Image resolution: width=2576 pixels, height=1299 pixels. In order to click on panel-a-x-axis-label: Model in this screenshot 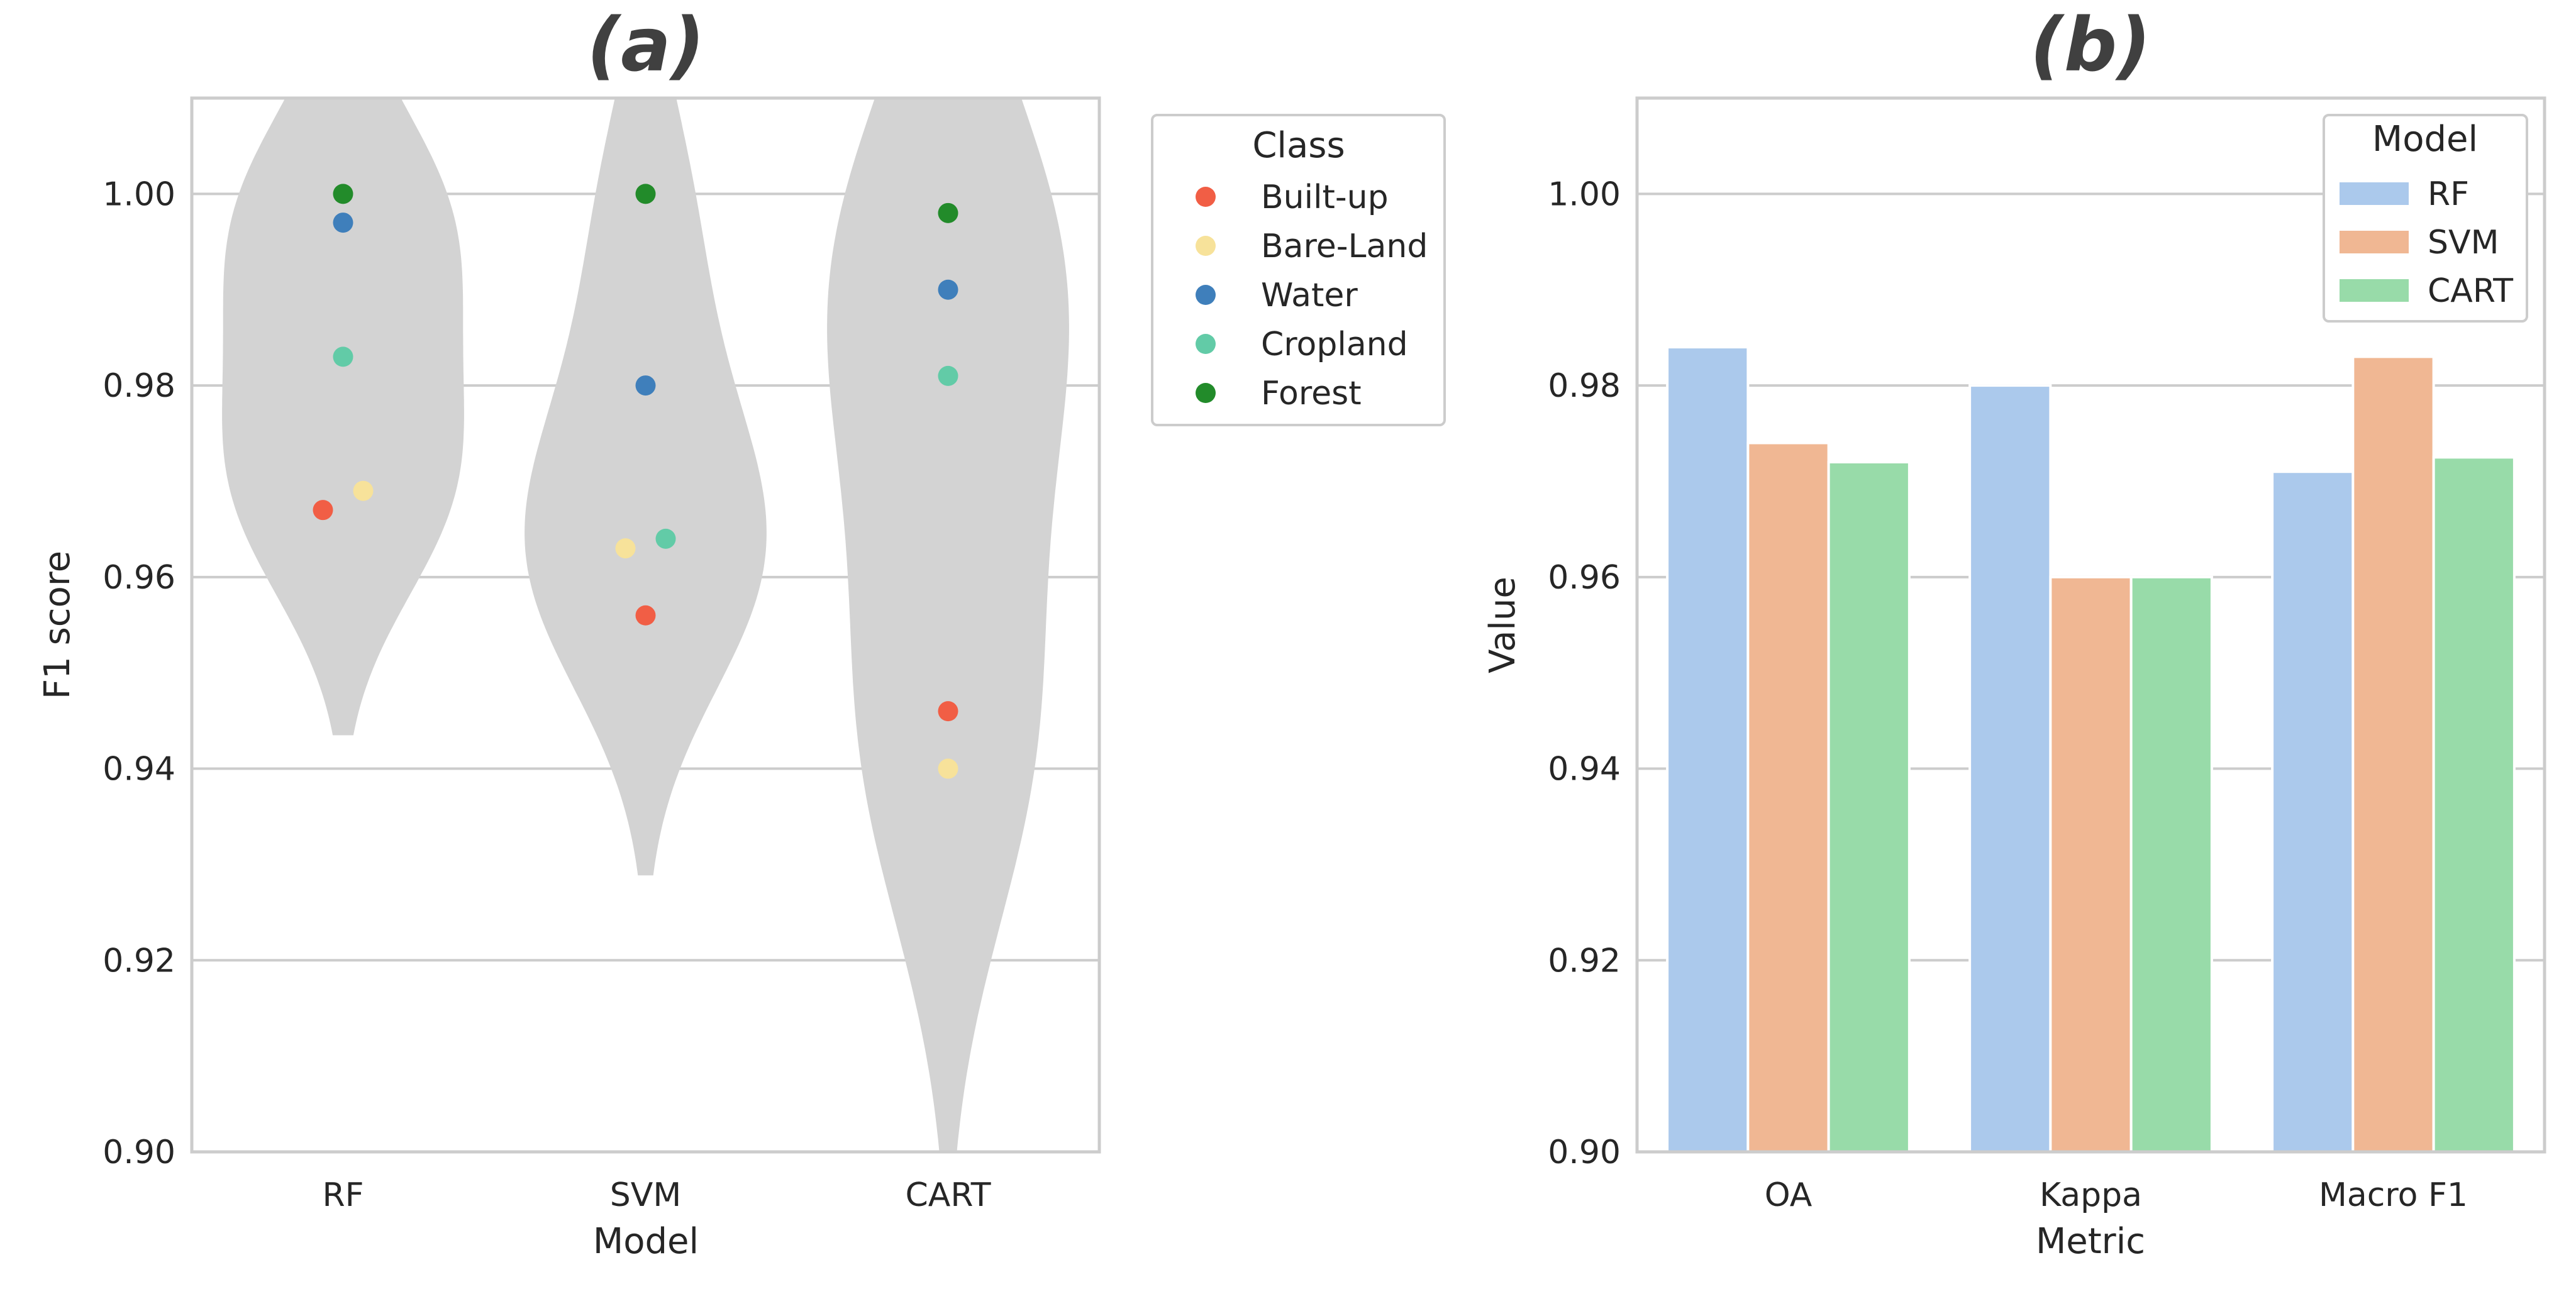, I will do `click(646, 1241)`.